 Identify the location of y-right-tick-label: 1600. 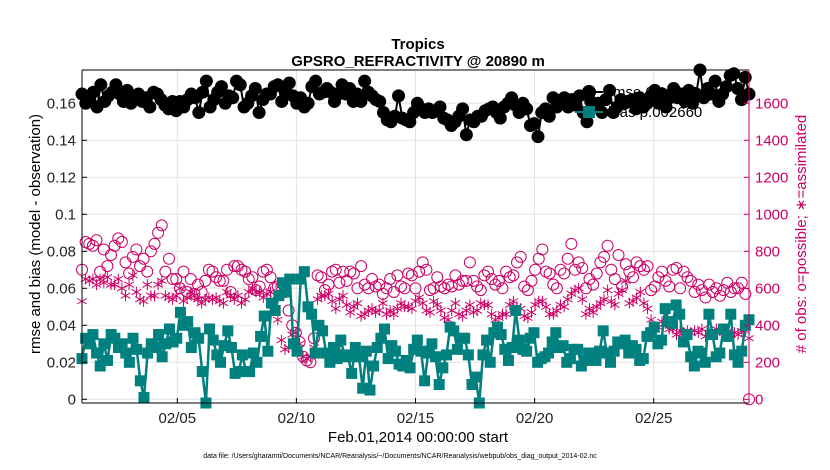
(771, 103).